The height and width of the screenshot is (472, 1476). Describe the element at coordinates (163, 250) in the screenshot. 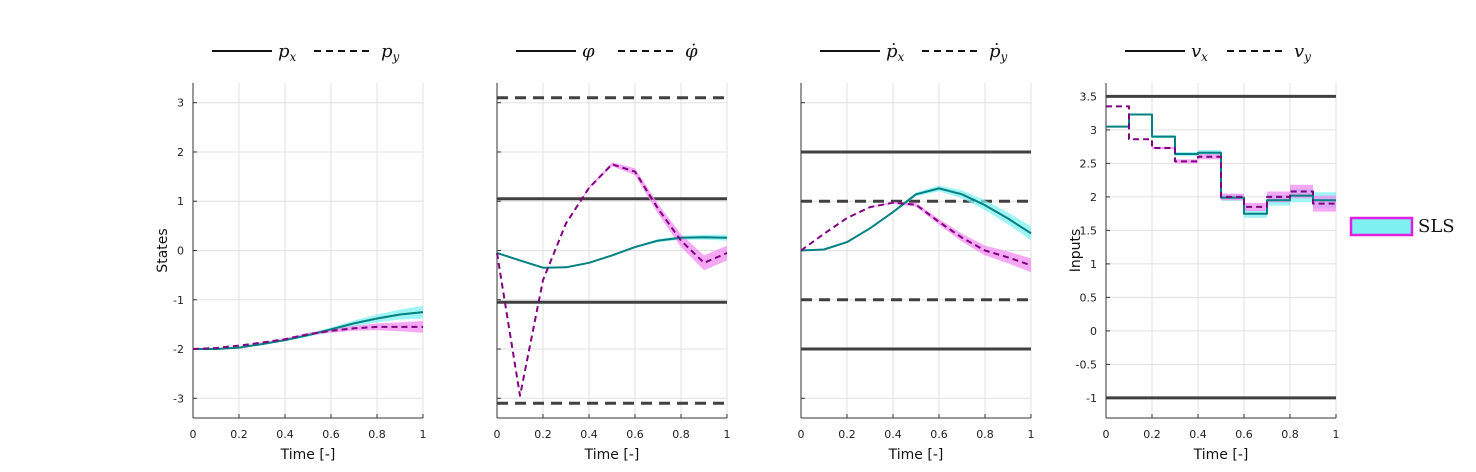

I see `y-axis-label: States` at that location.